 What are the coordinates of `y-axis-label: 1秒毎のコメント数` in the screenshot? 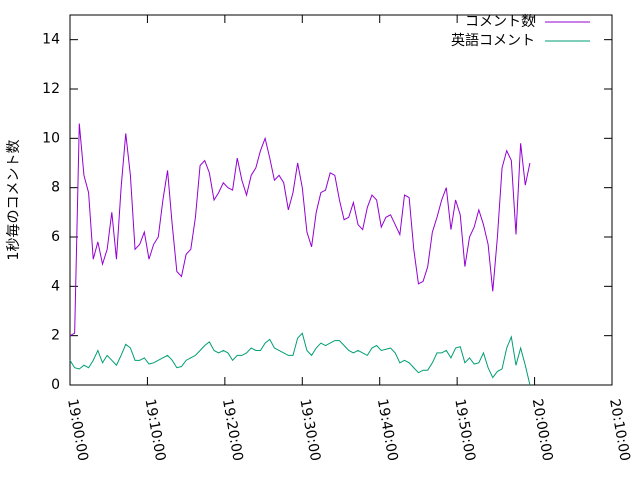 It's located at (14, 200).